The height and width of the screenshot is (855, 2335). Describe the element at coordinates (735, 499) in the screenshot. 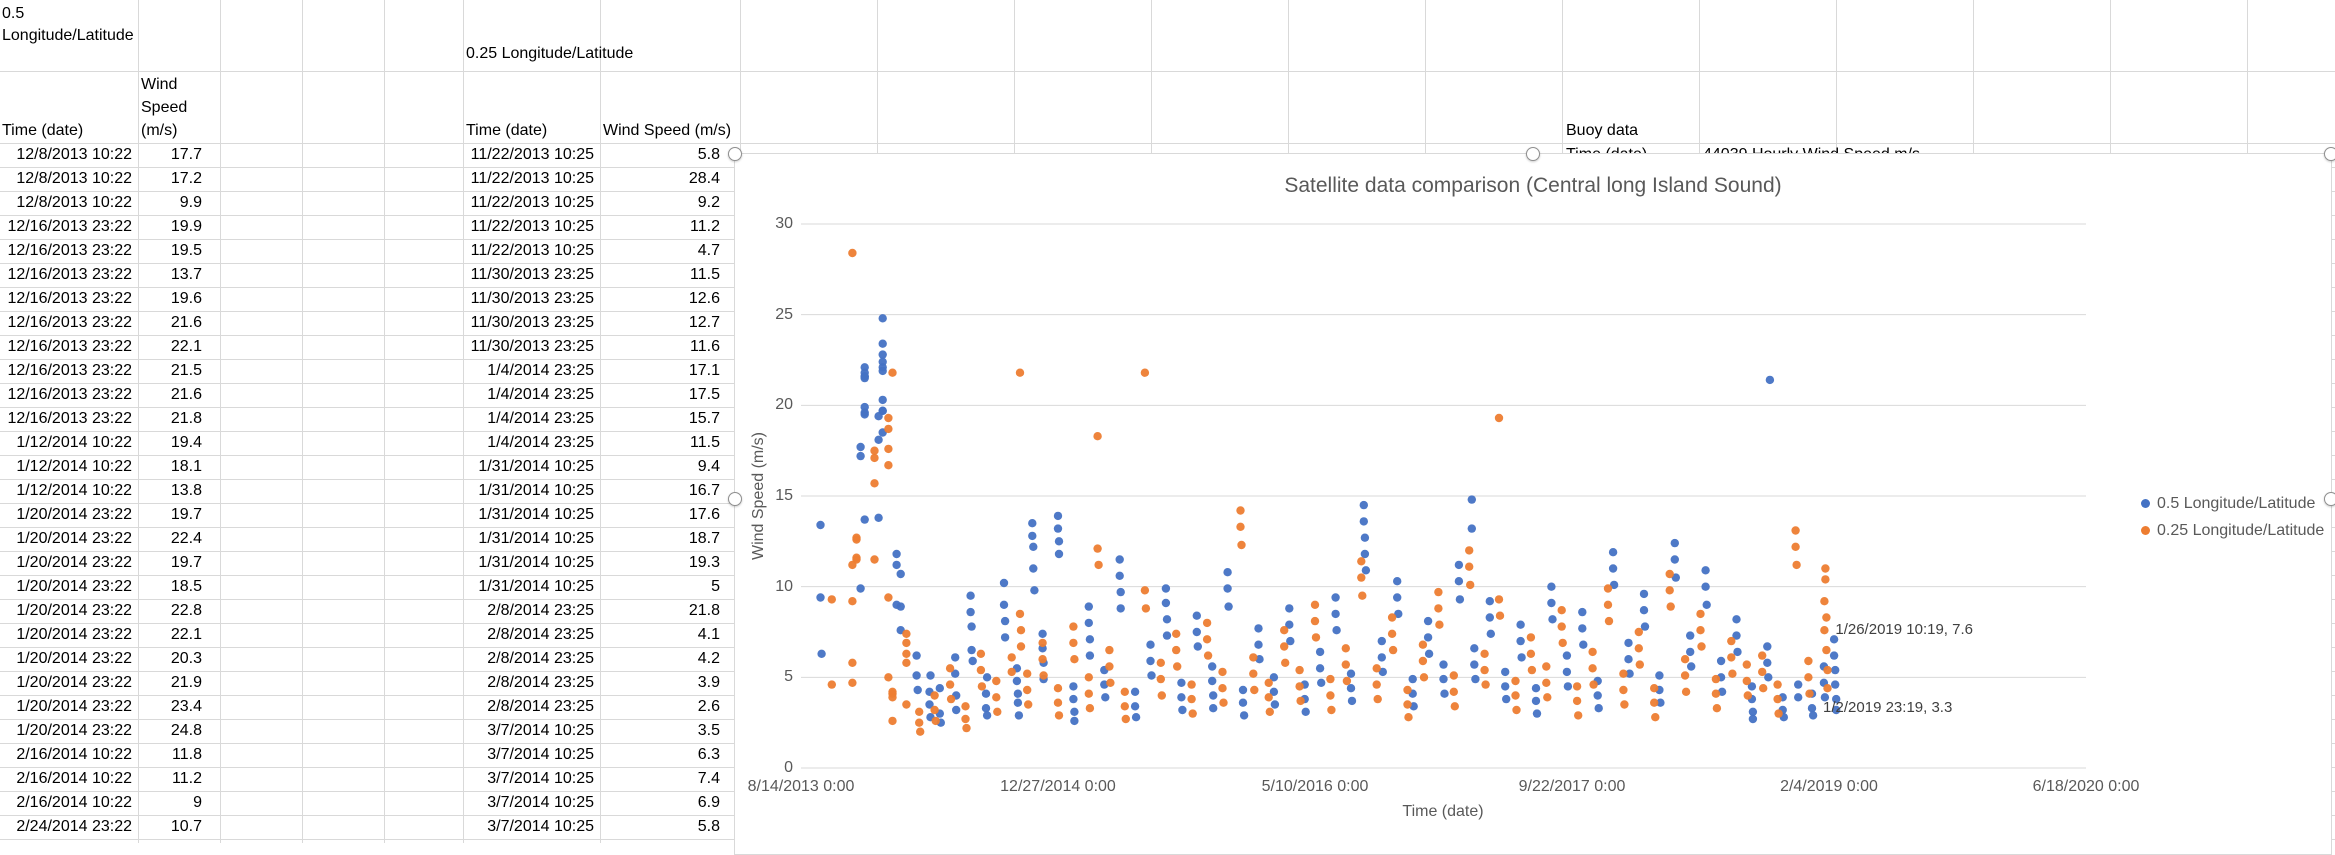

I see `selection-handle-mid-left` at that location.